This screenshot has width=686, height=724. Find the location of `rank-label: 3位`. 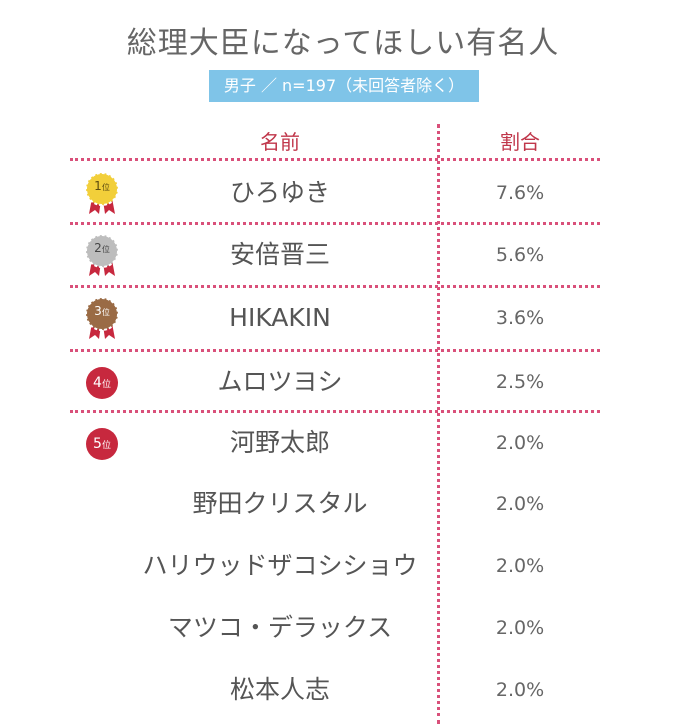

rank-label: 3位 is located at coordinates (102, 311).